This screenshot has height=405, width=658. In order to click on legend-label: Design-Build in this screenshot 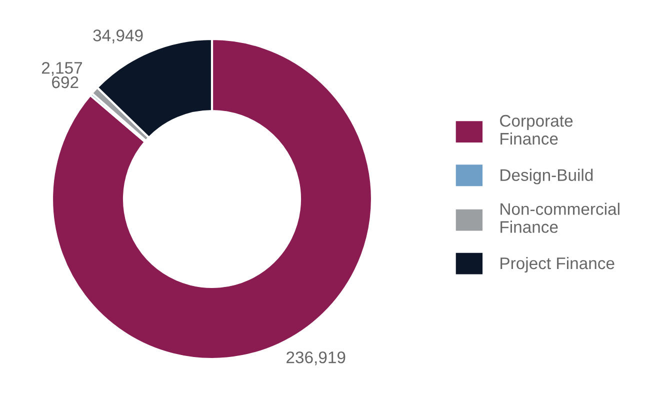, I will do `click(546, 176)`.